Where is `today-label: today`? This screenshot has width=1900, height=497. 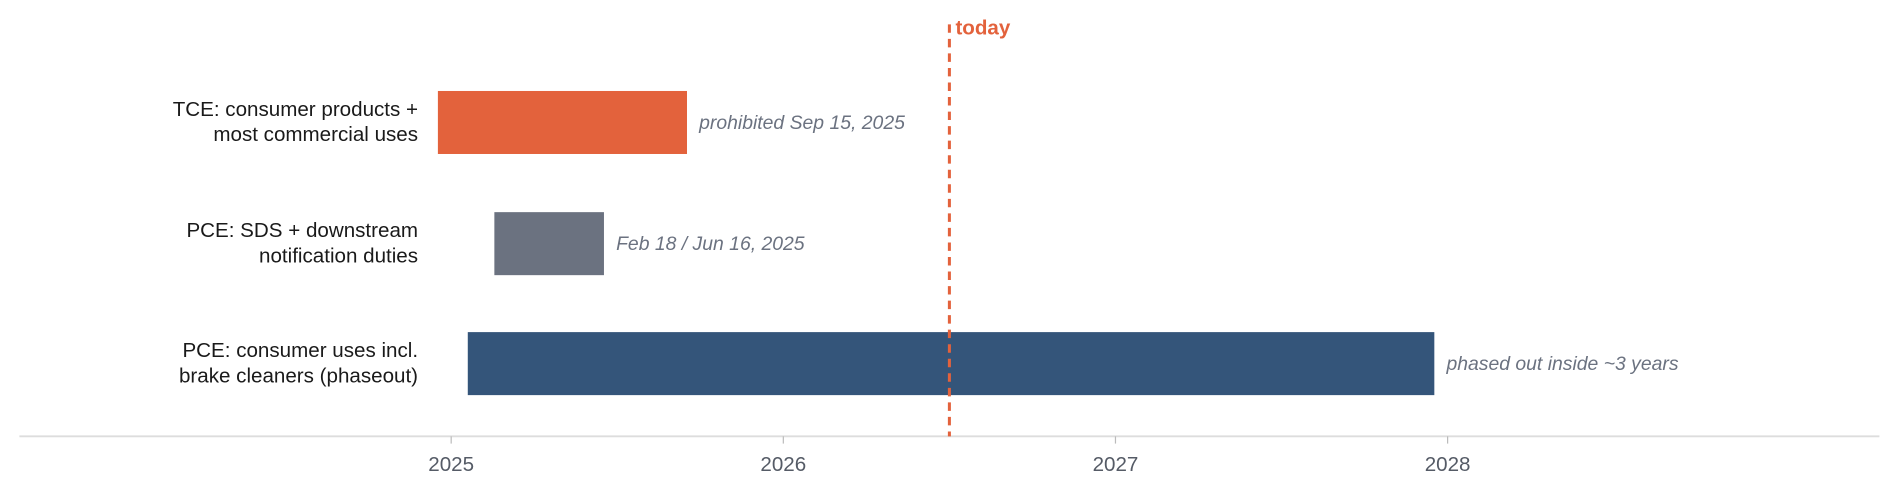
today-label: today is located at coordinates (982, 28).